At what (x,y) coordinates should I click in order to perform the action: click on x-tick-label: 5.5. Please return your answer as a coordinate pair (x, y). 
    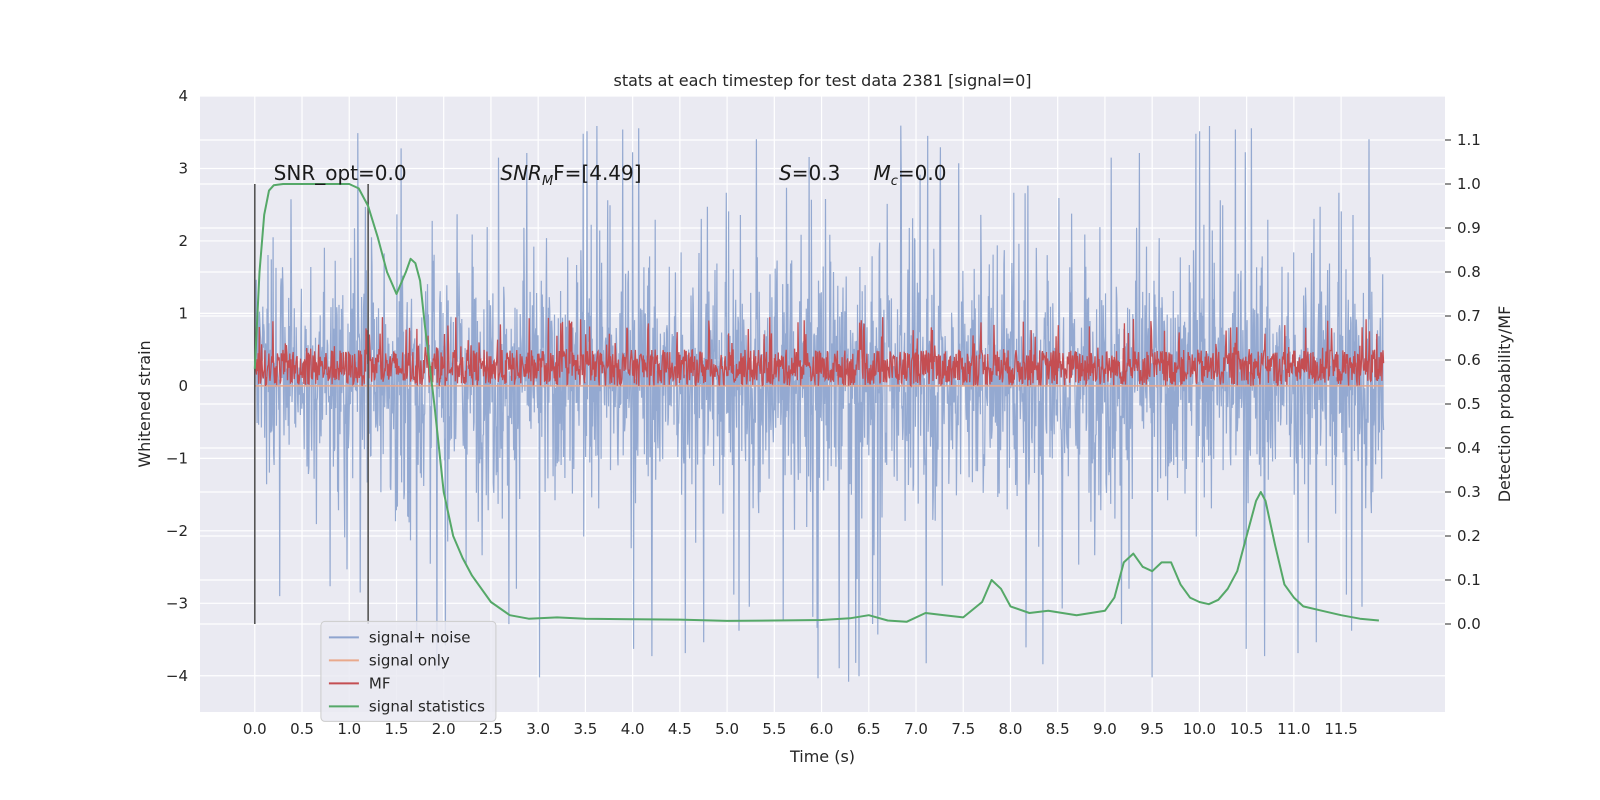
    Looking at the image, I should click on (774, 729).